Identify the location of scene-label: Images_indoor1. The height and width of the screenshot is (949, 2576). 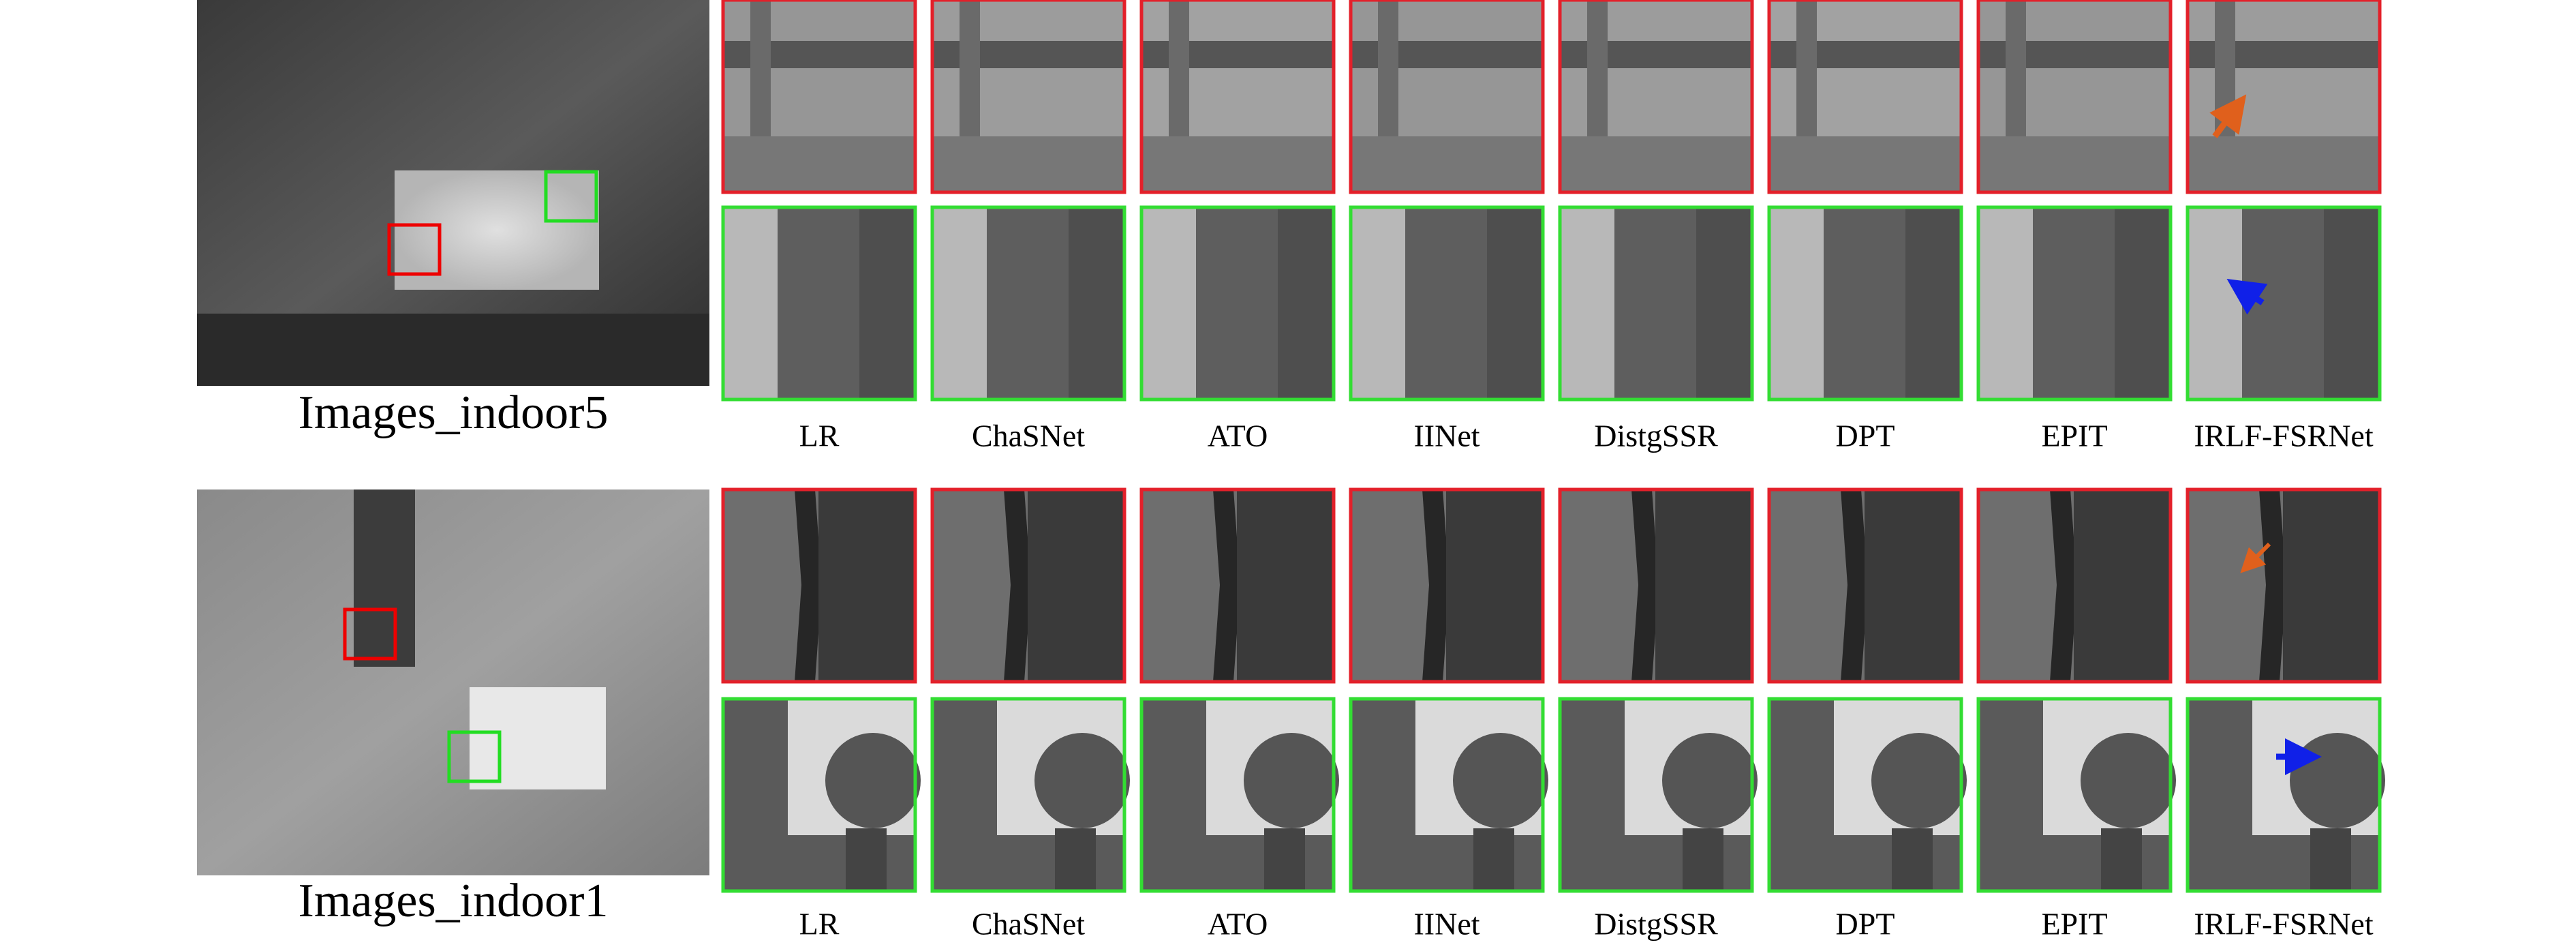
(453, 901).